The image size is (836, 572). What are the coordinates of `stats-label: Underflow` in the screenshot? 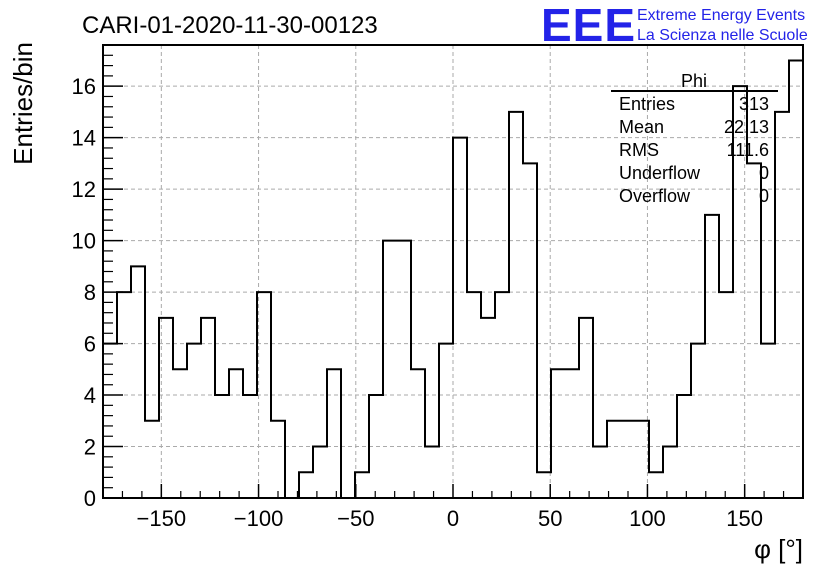 It's located at (660, 173).